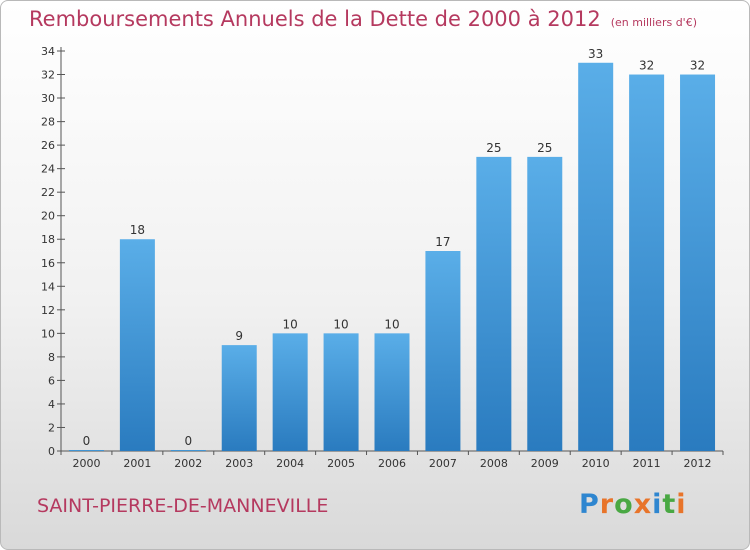 The width and height of the screenshot is (750, 550). Describe the element at coordinates (48, 192) in the screenshot. I see `y-tick-label: 22` at that location.